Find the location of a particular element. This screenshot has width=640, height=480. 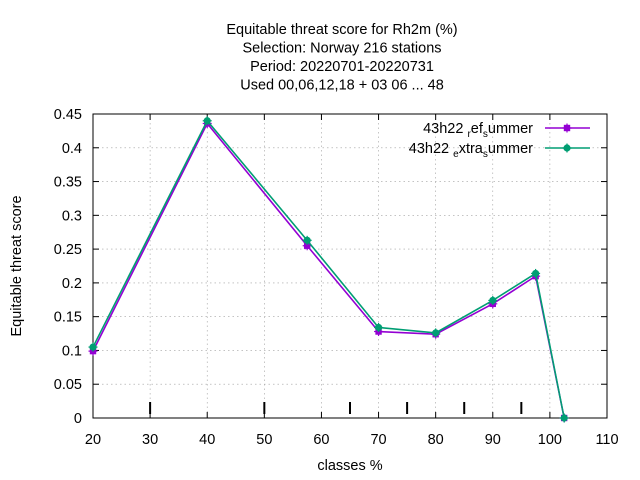

y-tick-label: 0.4 is located at coordinates (72, 149).